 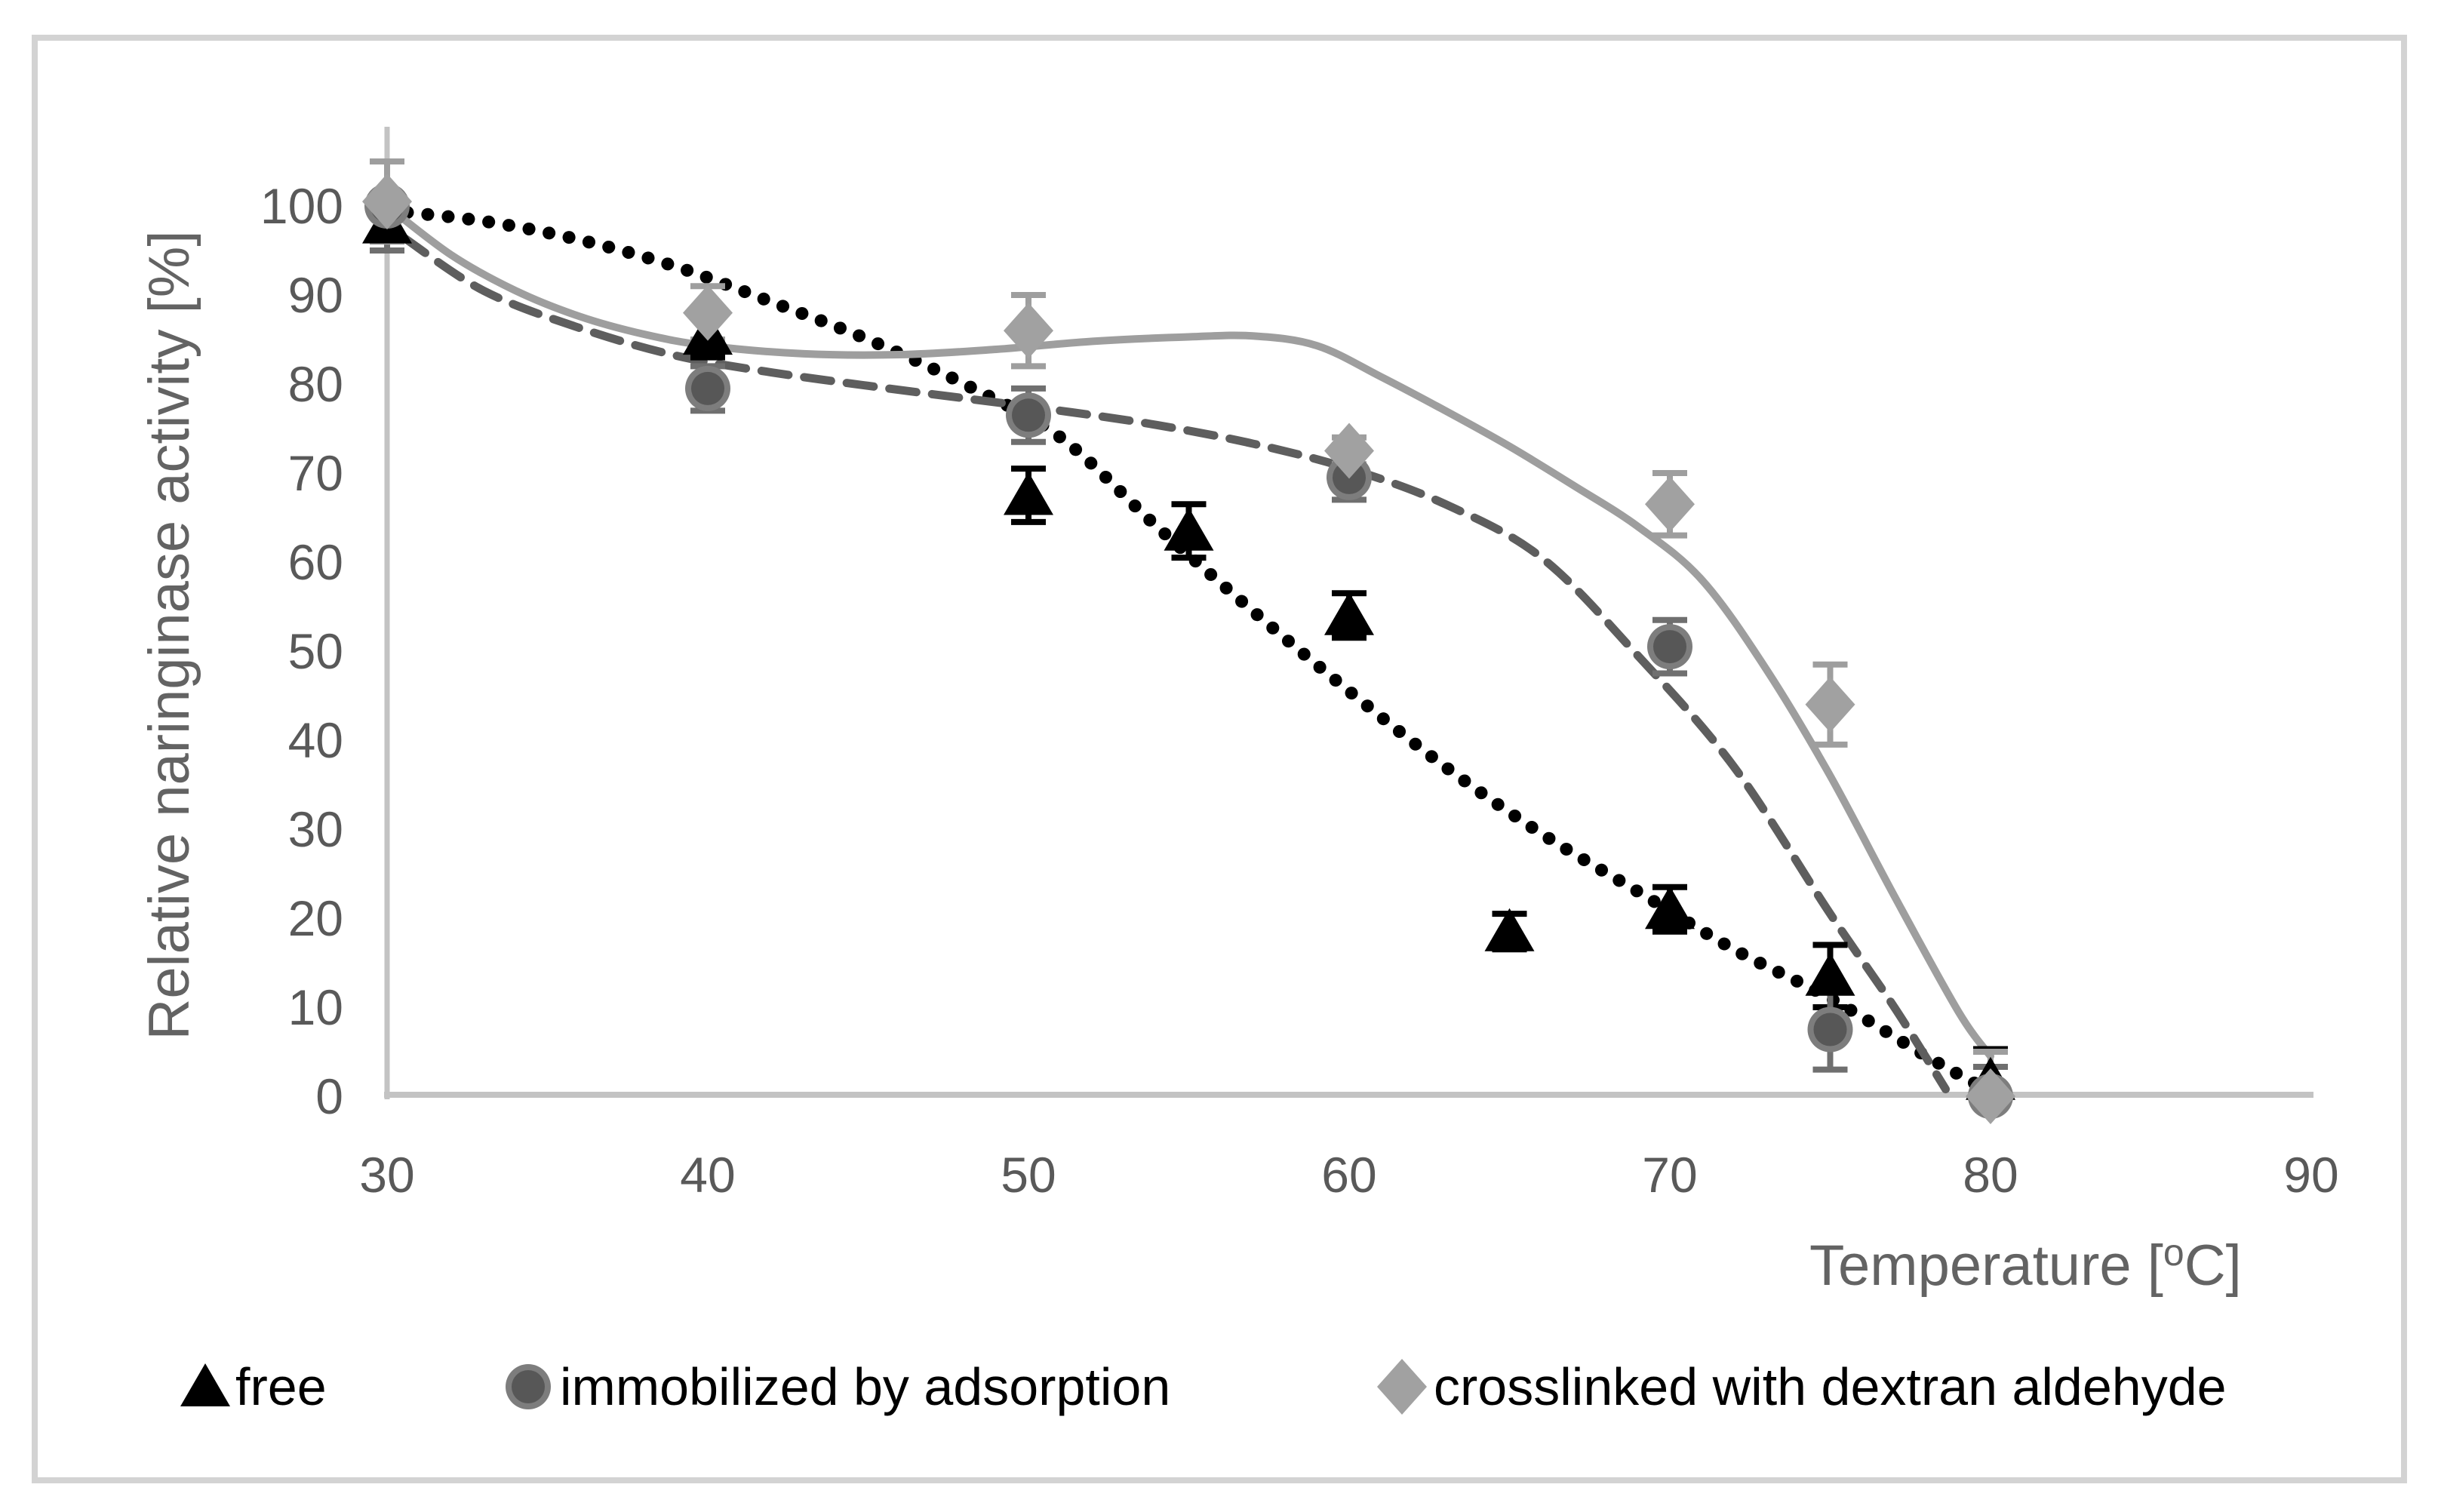 What do you see at coordinates (707, 1175) in the screenshot?
I see `x-tick-label: 40` at bounding box center [707, 1175].